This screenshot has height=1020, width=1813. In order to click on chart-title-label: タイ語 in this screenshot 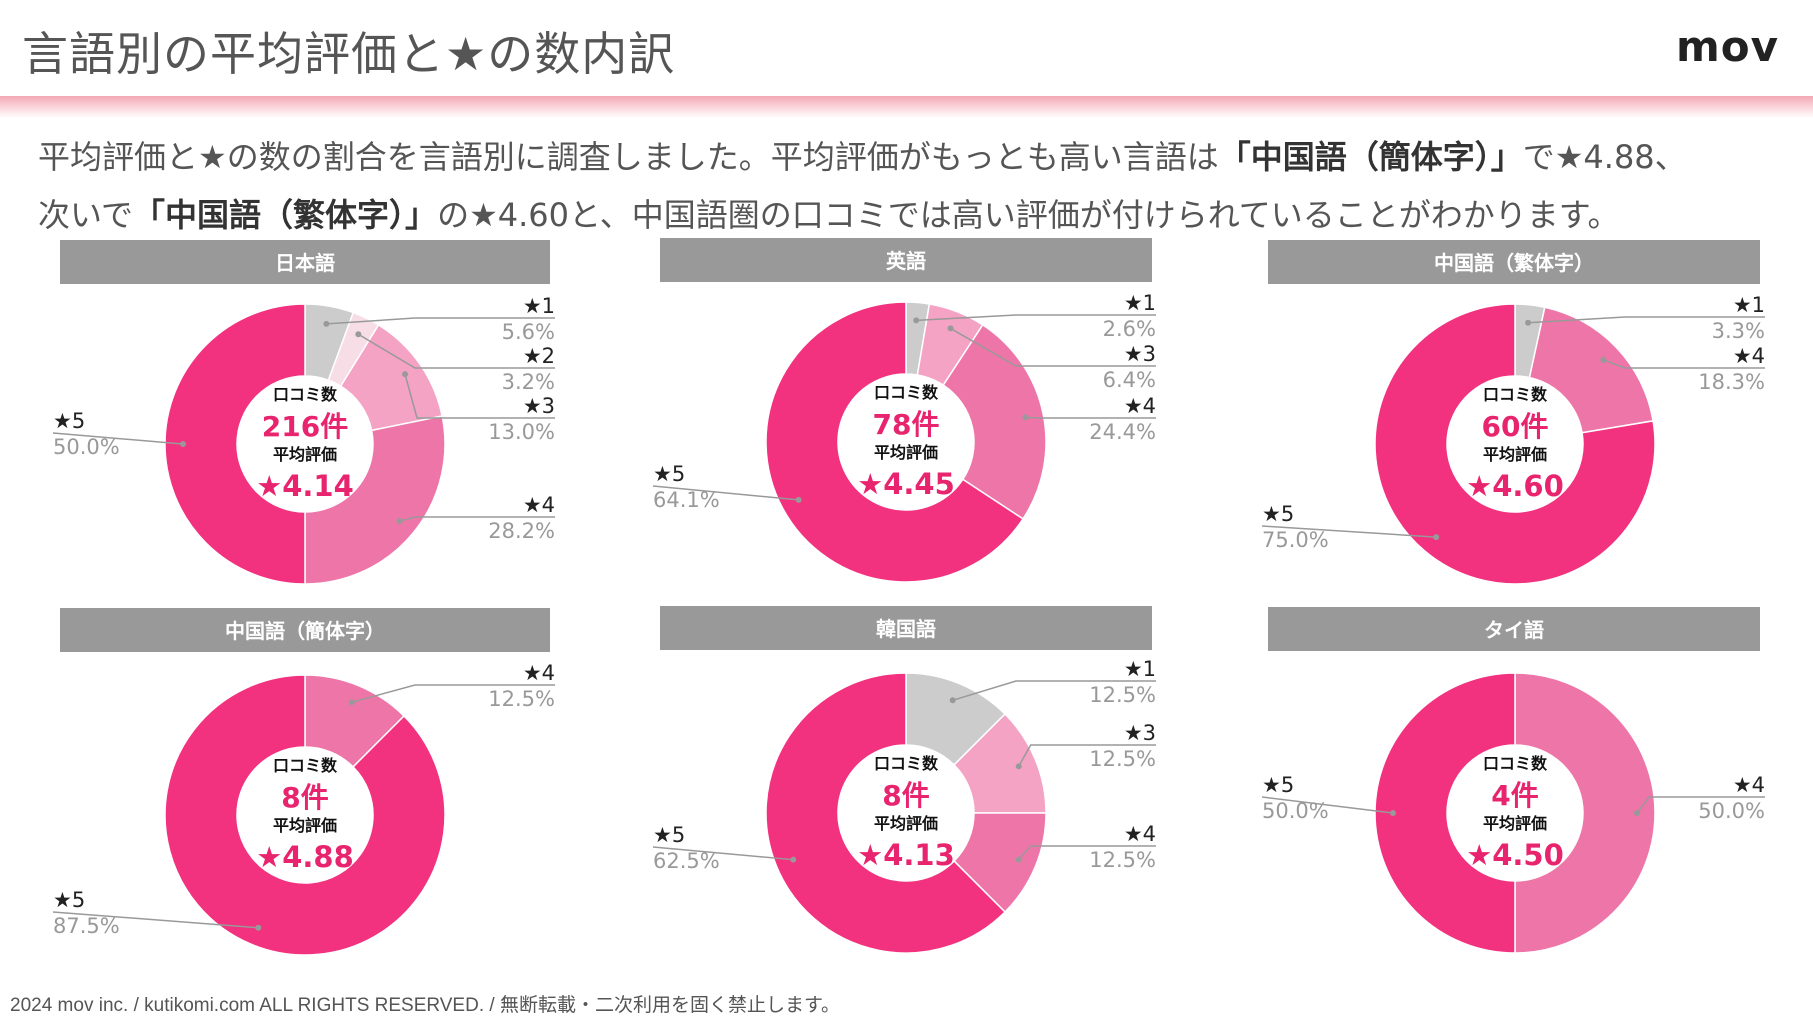, I will do `click(1514, 630)`.